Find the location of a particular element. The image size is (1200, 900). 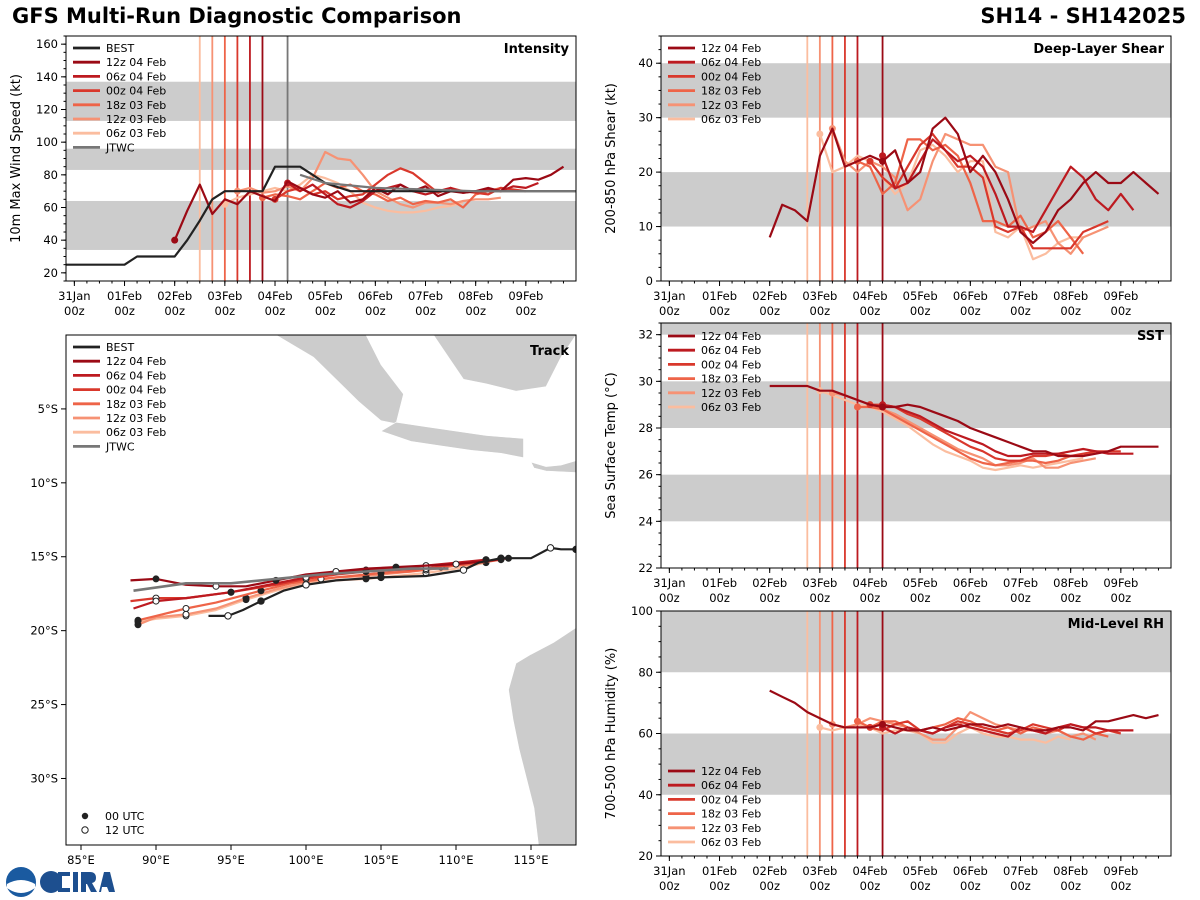

y-tick-label: 60 is located at coordinates (645, 734).